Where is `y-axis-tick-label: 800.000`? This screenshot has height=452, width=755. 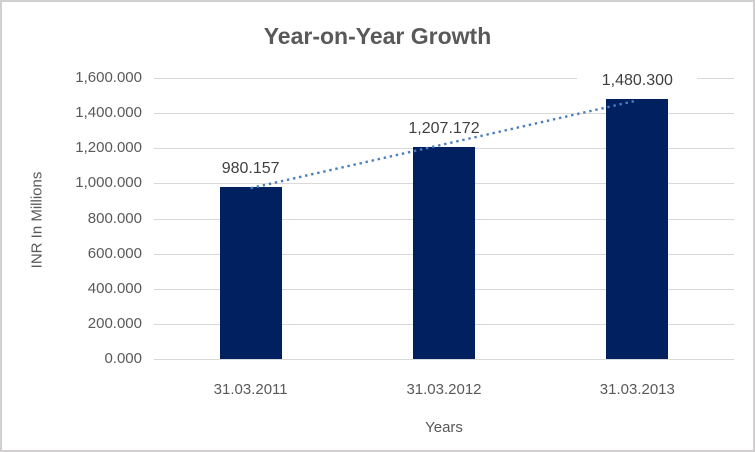
y-axis-tick-label: 800.000 is located at coordinates (114, 218).